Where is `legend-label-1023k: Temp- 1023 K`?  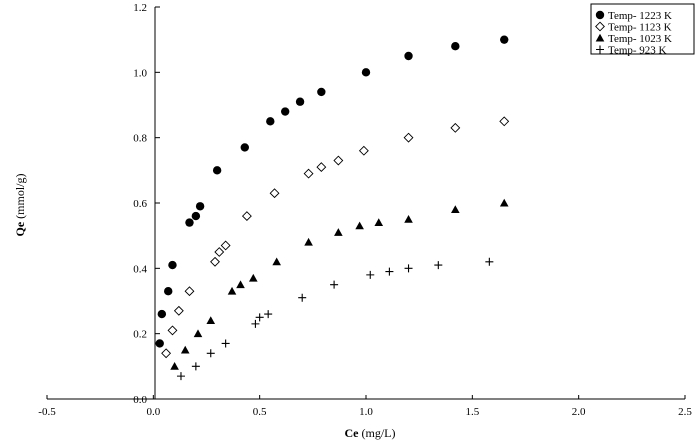
legend-label-1023k: Temp- 1023 K is located at coordinates (640, 39).